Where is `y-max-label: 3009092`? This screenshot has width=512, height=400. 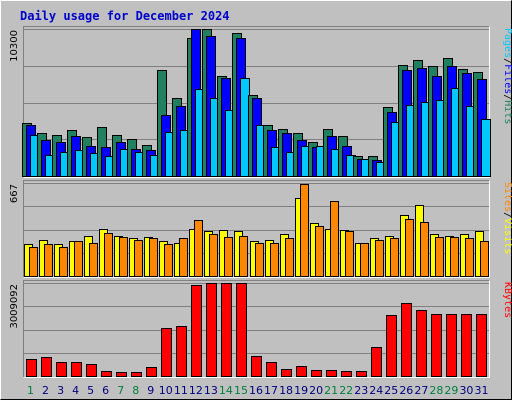 y-max-label: 3009092 is located at coordinates (14, 306).